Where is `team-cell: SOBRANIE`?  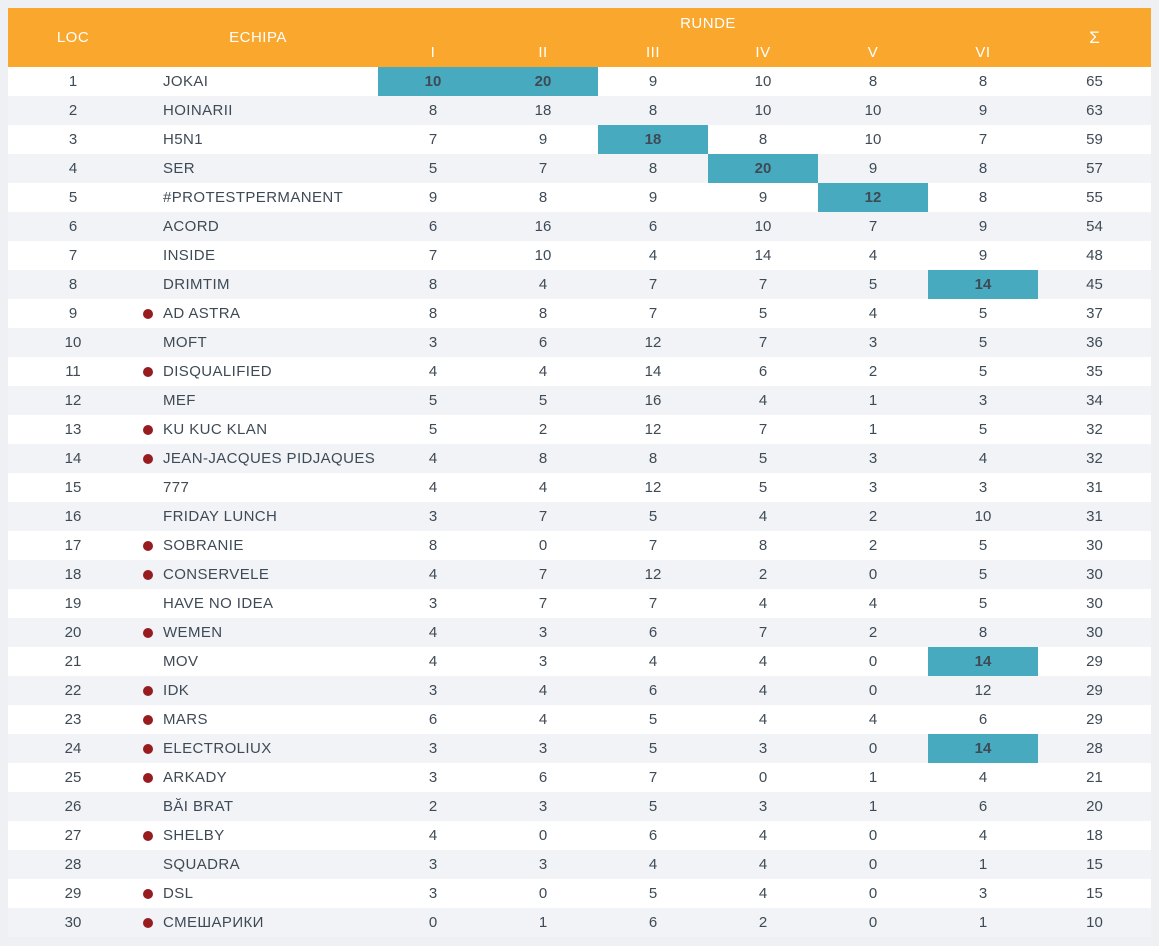 team-cell: SOBRANIE is located at coordinates (258, 545).